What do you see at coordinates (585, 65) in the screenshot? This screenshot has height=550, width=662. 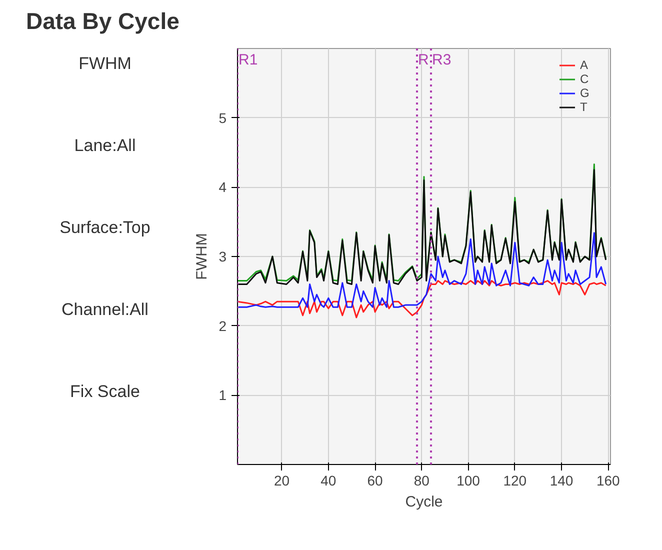 I see `legend-label: A` at bounding box center [585, 65].